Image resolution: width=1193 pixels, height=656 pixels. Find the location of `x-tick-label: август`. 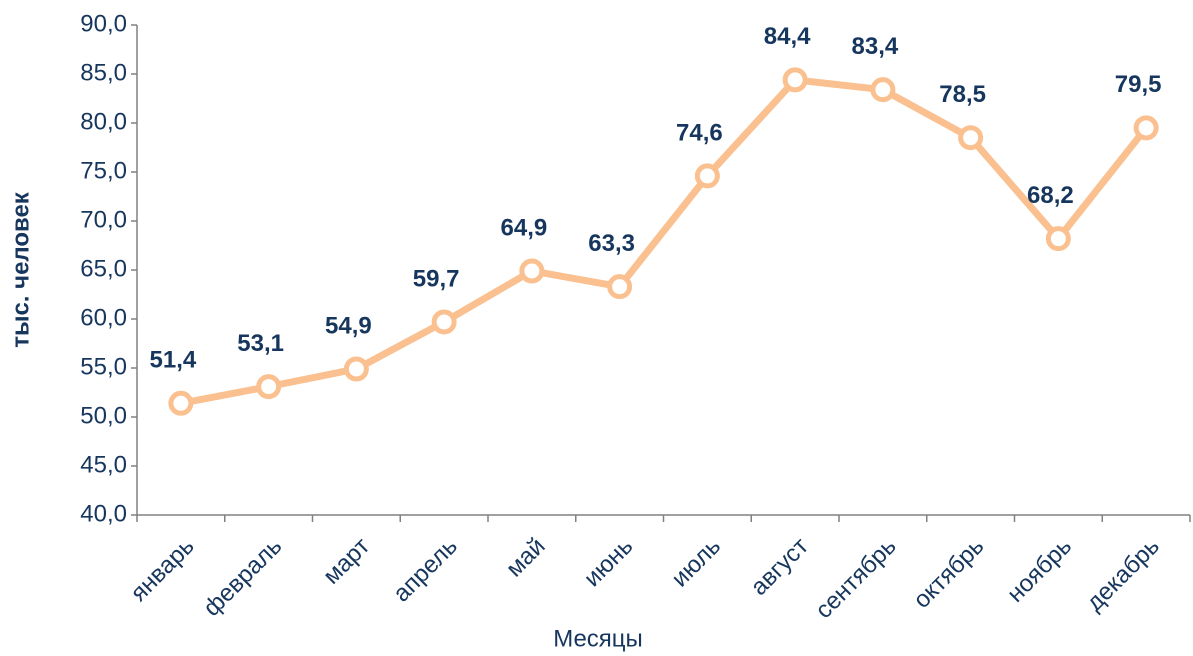

x-tick-label: август is located at coordinates (780, 567).